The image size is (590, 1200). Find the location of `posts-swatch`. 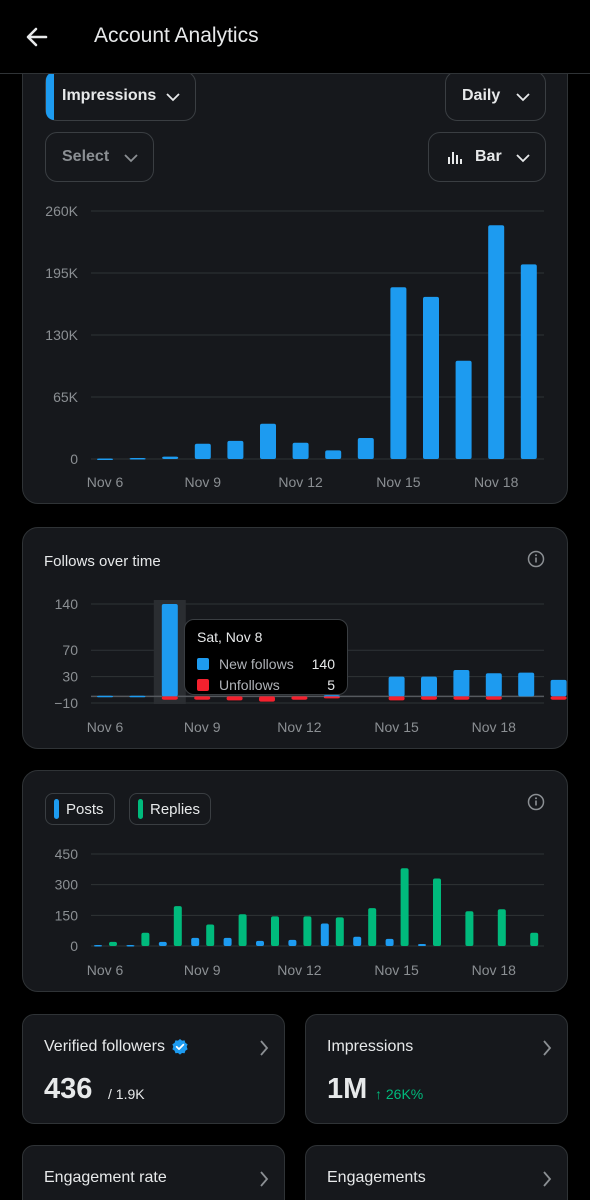

posts-swatch is located at coordinates (56, 809).